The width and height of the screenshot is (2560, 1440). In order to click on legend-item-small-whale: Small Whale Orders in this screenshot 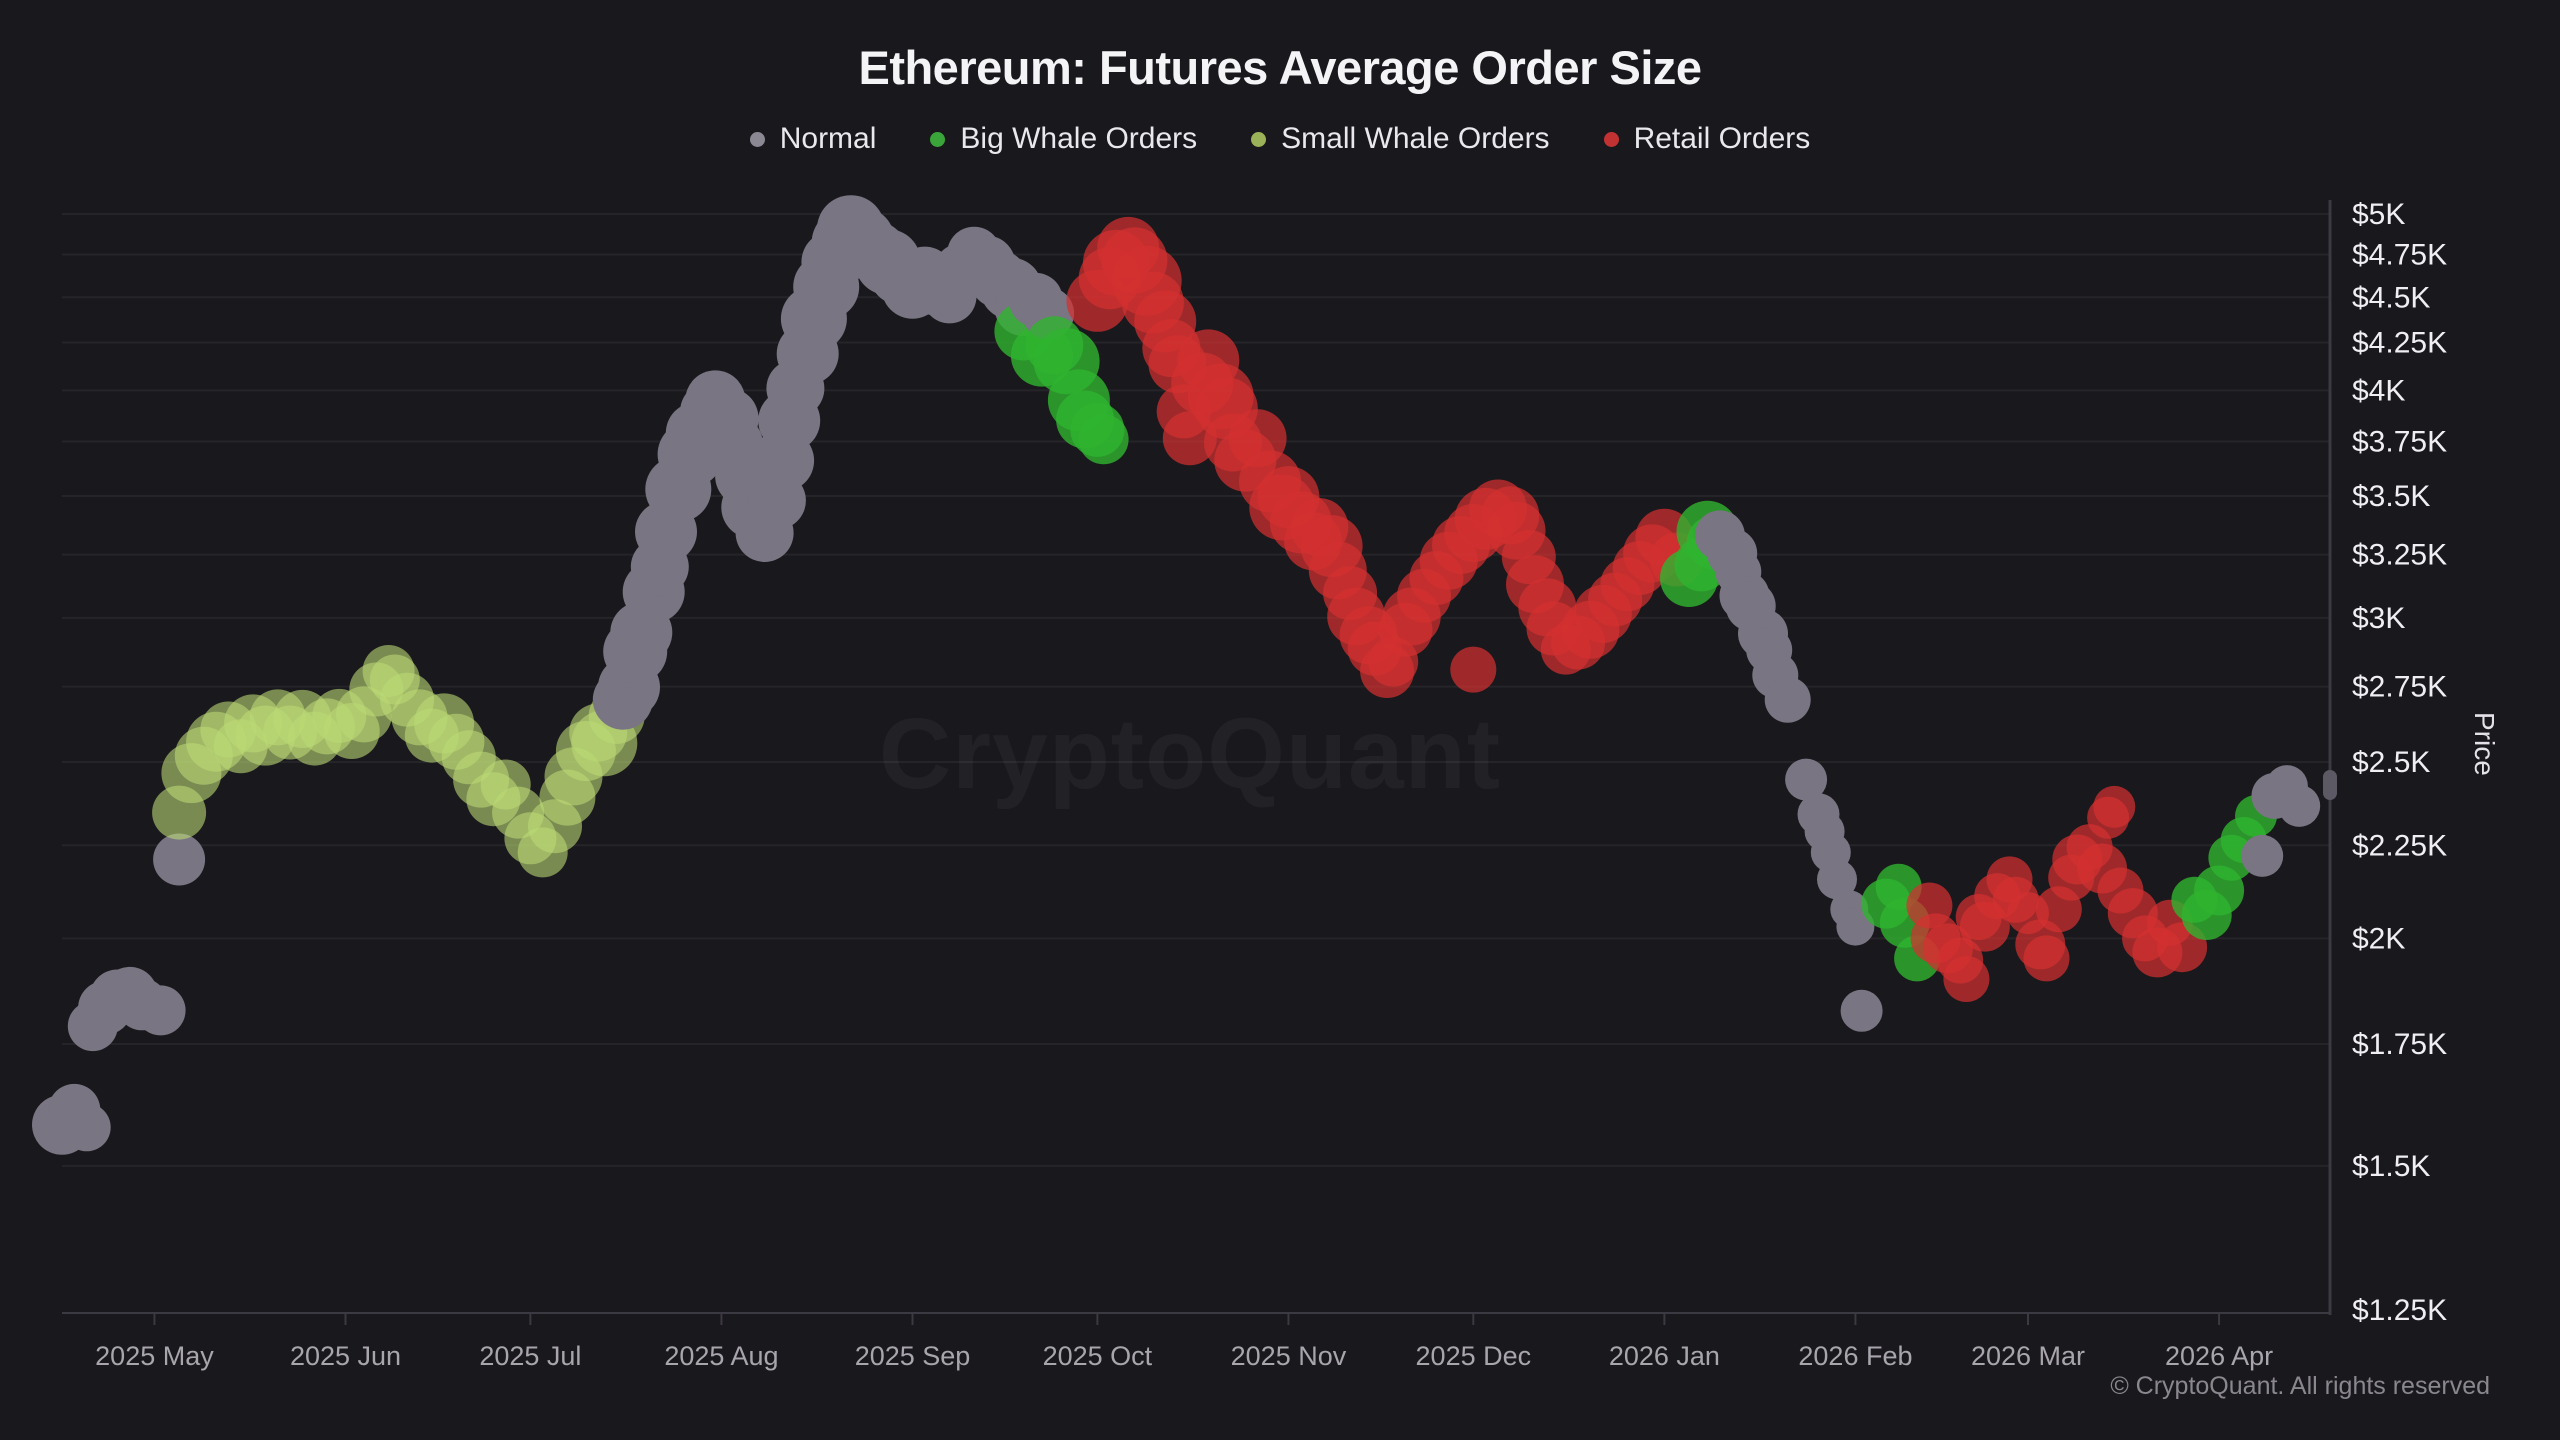, I will do `click(1400, 139)`.